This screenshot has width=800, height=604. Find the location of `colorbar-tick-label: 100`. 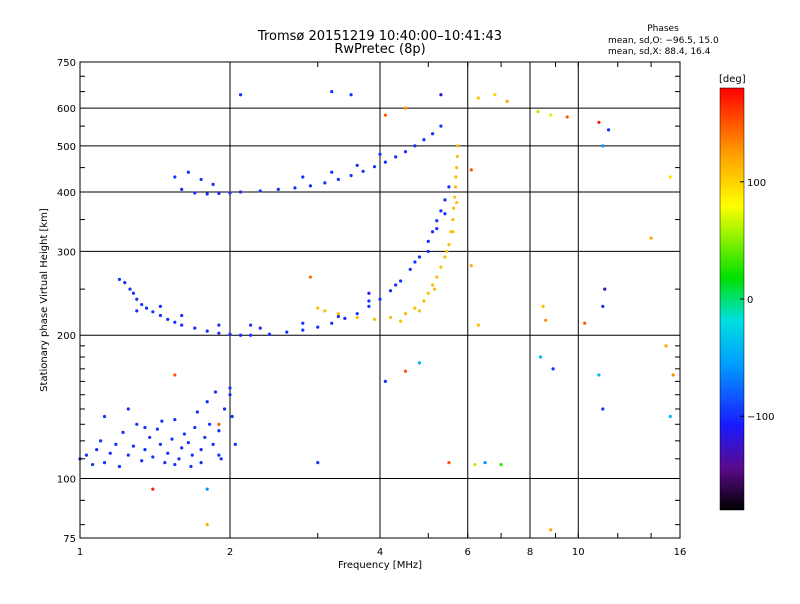

colorbar-tick-label: 100 is located at coordinates (756, 183).